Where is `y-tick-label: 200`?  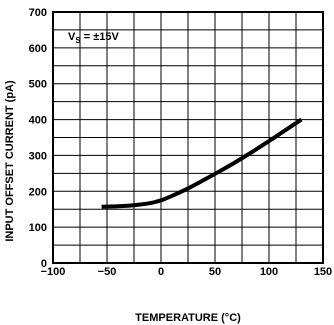 y-tick-label: 200 is located at coordinates (38, 192).